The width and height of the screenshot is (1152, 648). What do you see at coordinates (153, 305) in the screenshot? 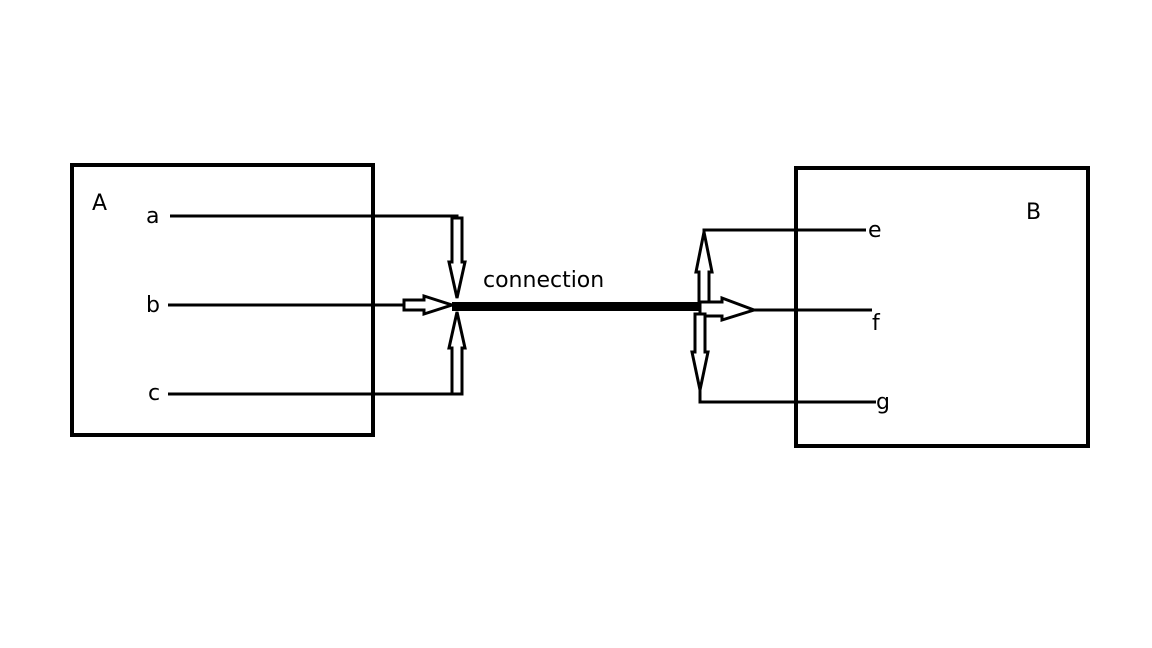
I see `port-b-label: b` at bounding box center [153, 305].